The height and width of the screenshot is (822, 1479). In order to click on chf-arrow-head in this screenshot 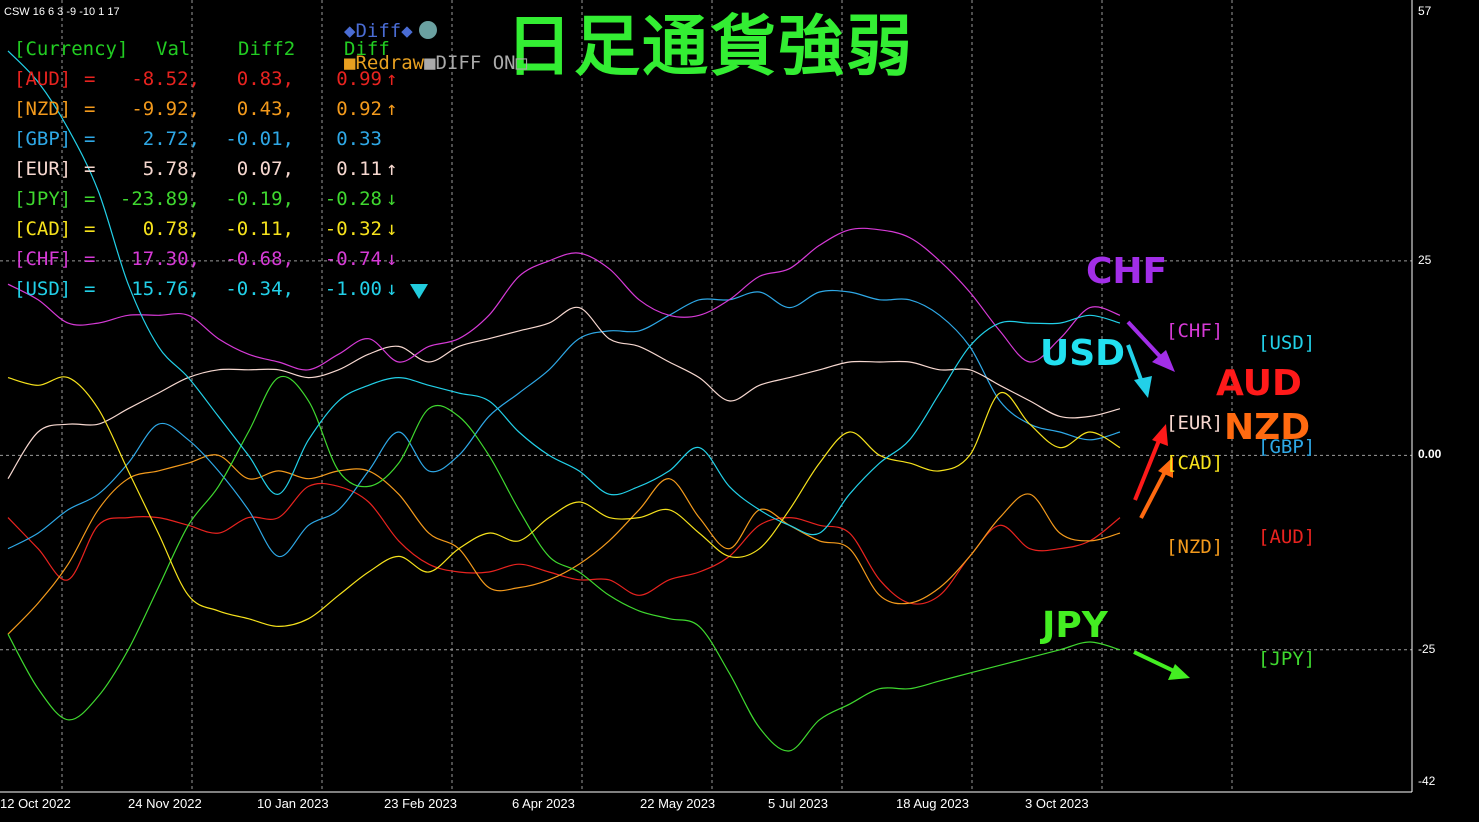, I will do `click(1163, 361)`.